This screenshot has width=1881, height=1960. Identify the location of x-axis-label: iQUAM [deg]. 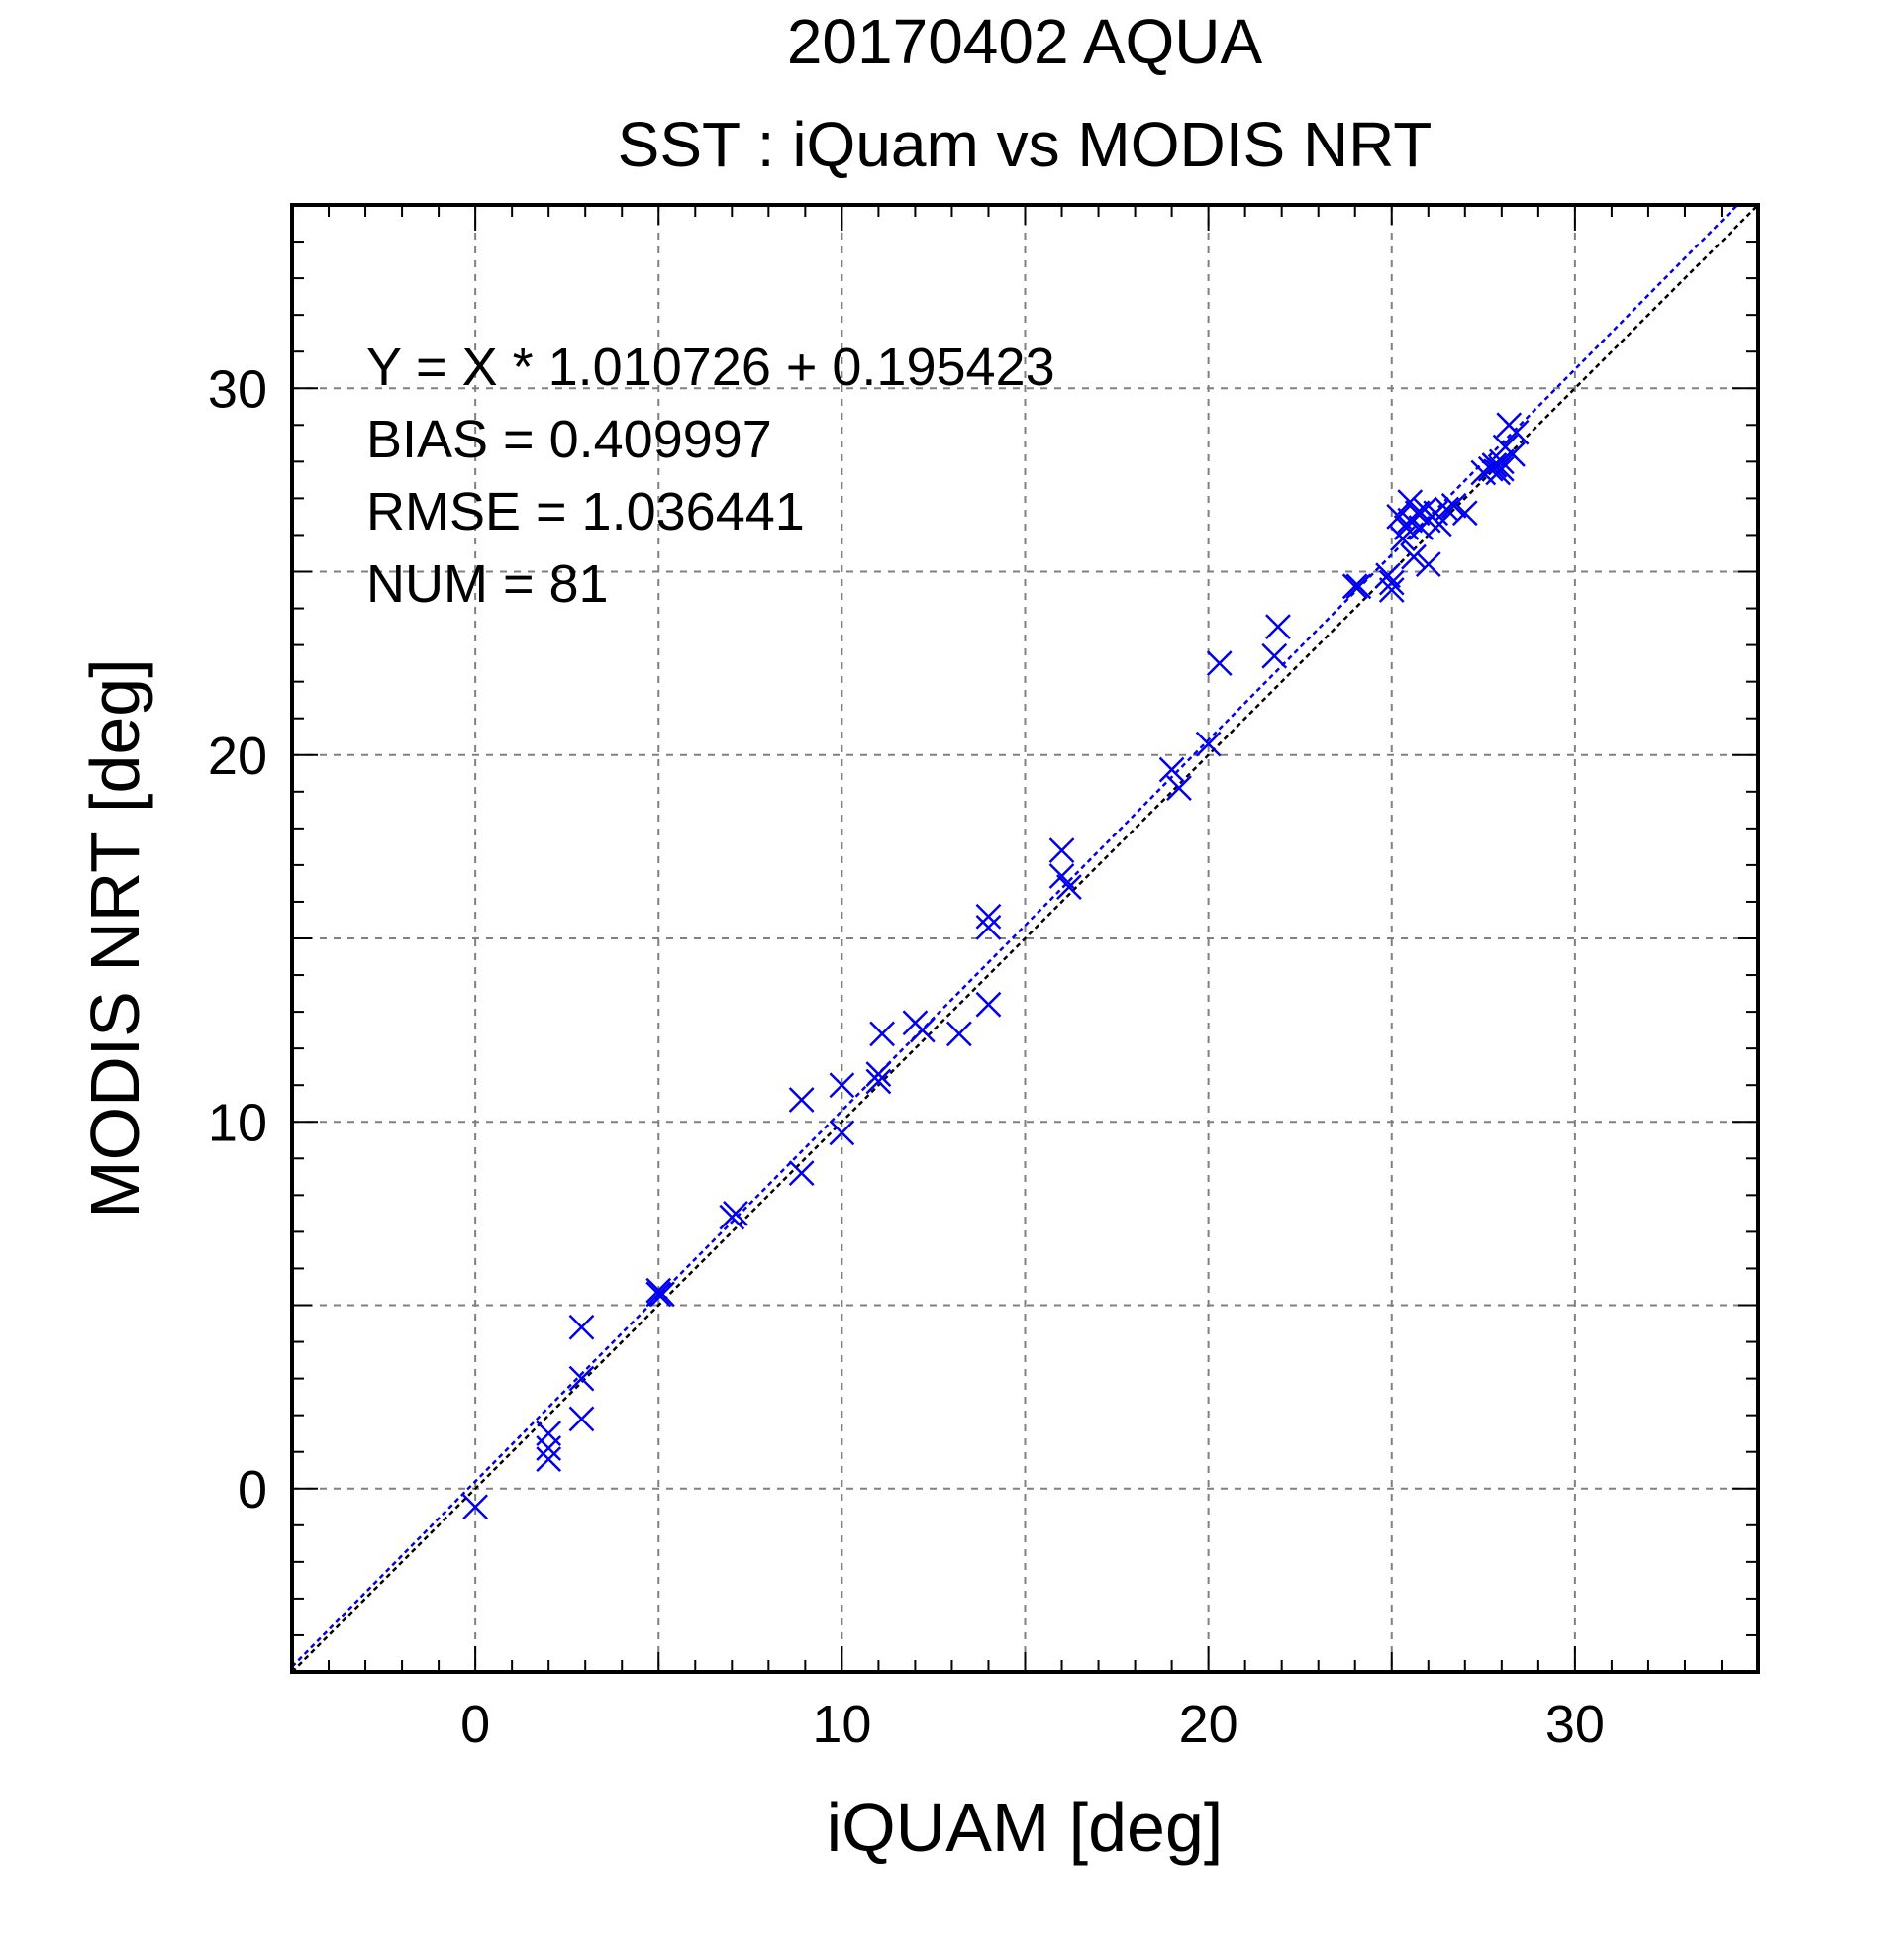
(1025, 1827).